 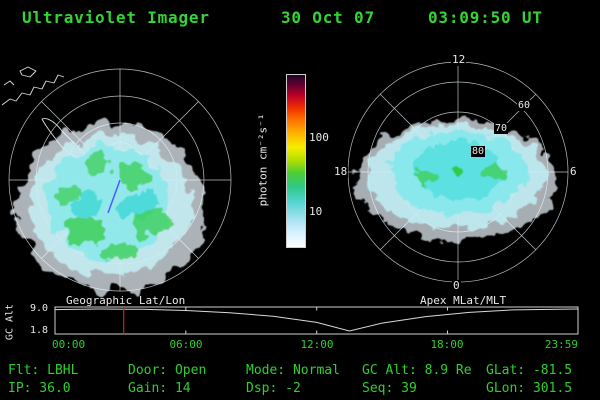 I want to click on time-tick-0600: 06:00, so click(x=186, y=344).